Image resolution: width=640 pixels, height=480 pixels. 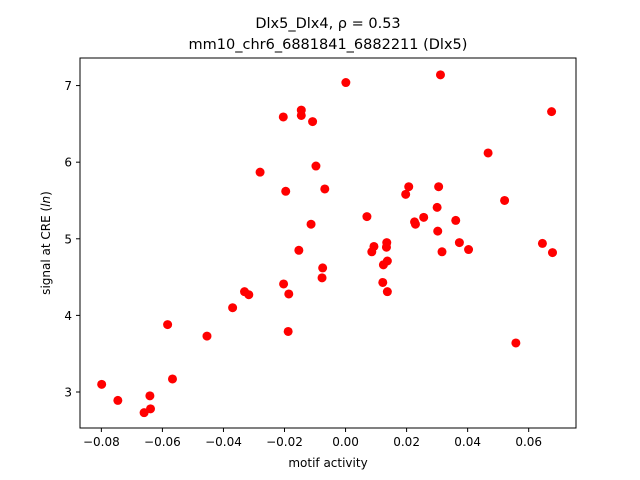 I want to click on x-axis-ticks: −0.08 −0.06 −0.04 −0.02 0.00 0.02 0.04 0.06, so click(x=312, y=438).